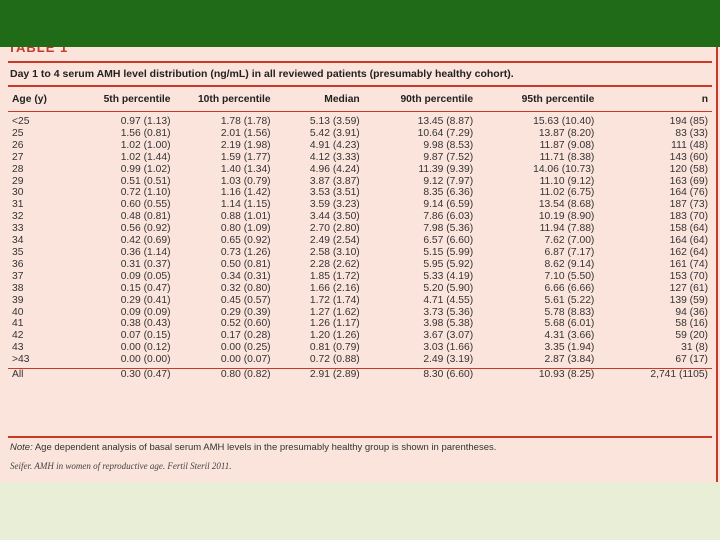  What do you see at coordinates (18, 336) in the screenshot?
I see `table-cell: 42` at bounding box center [18, 336].